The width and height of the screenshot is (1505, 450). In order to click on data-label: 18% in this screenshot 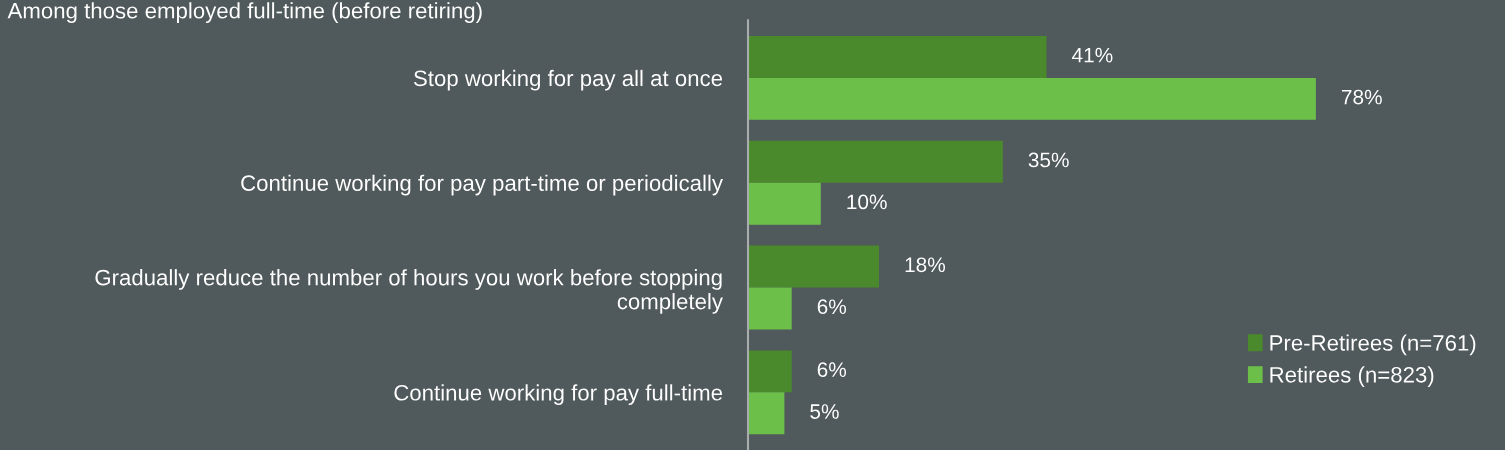, I will do `click(925, 265)`.